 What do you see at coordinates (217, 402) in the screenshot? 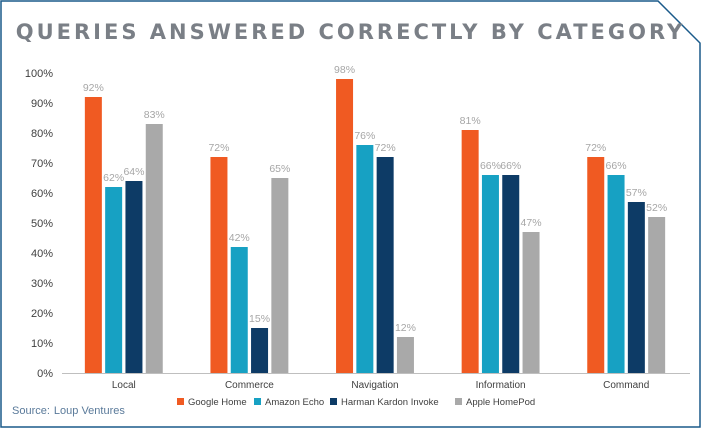
I see `legend-label: Google Home` at bounding box center [217, 402].